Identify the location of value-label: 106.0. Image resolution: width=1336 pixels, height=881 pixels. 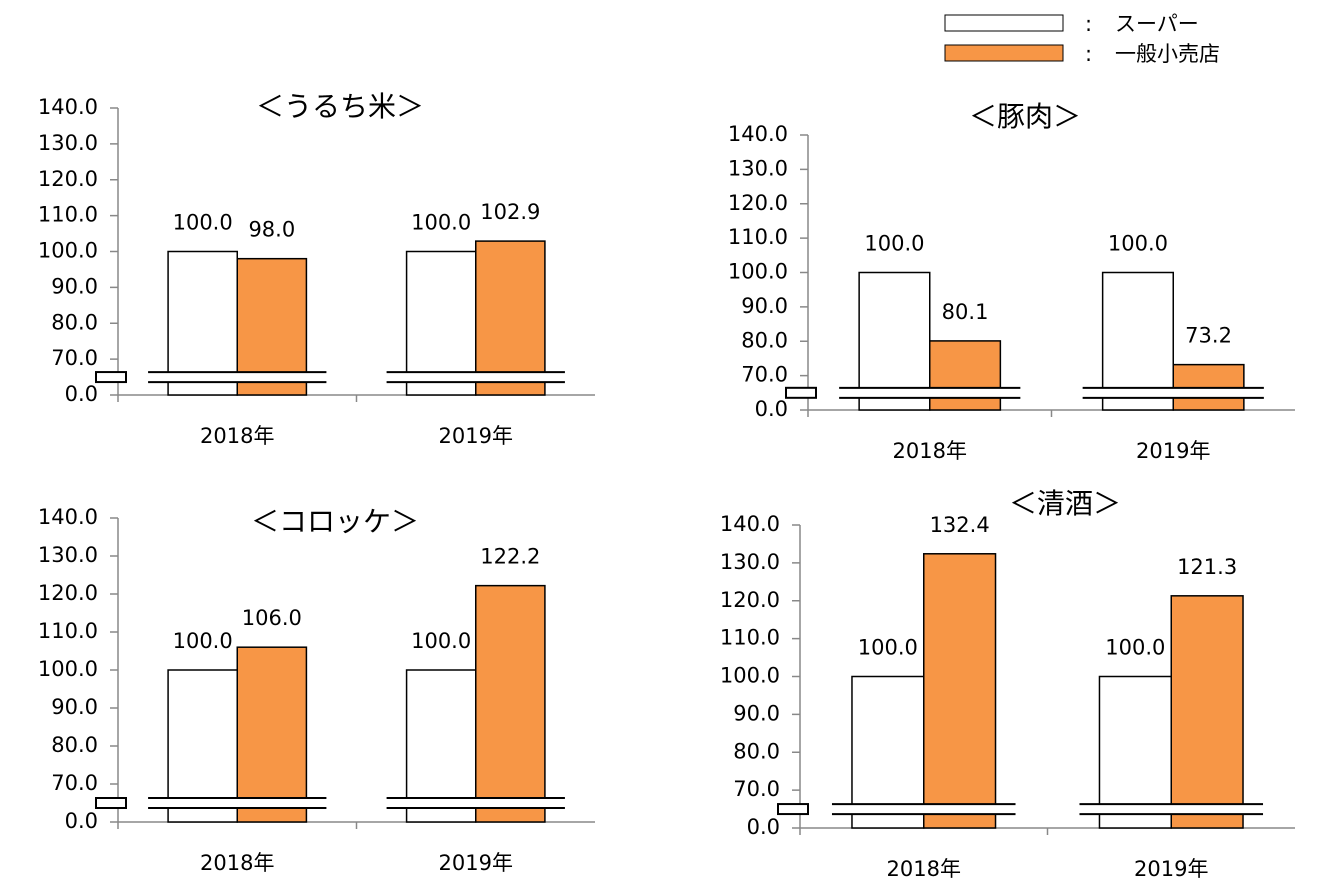
(272, 618).